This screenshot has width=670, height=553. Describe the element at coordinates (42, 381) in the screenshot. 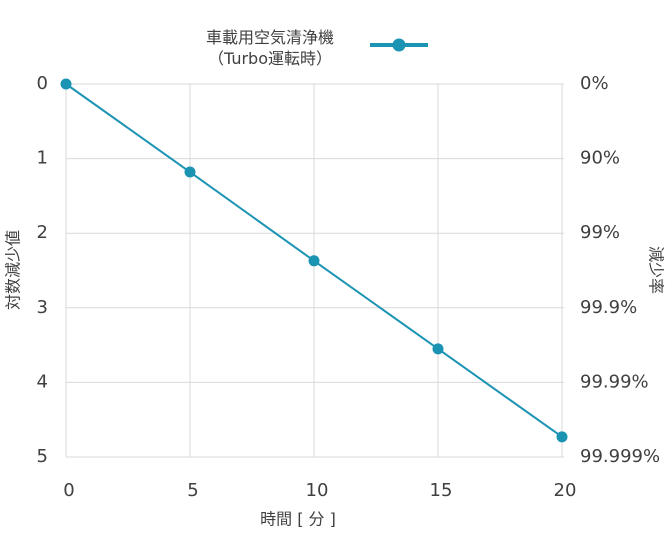

I see `y-tick-label: 4` at that location.